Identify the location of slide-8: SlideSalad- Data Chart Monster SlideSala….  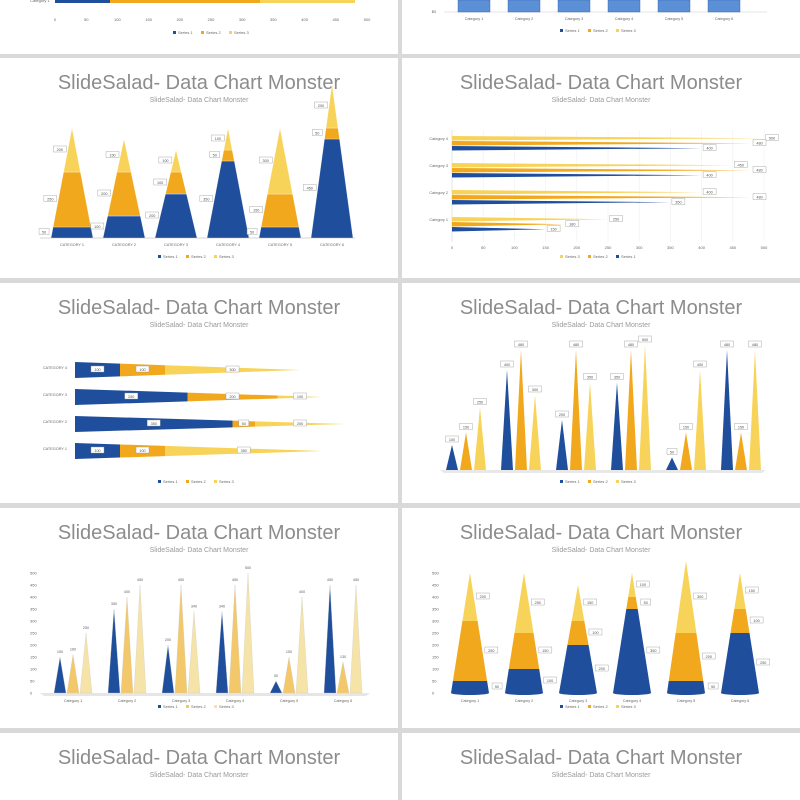
(601, 618).